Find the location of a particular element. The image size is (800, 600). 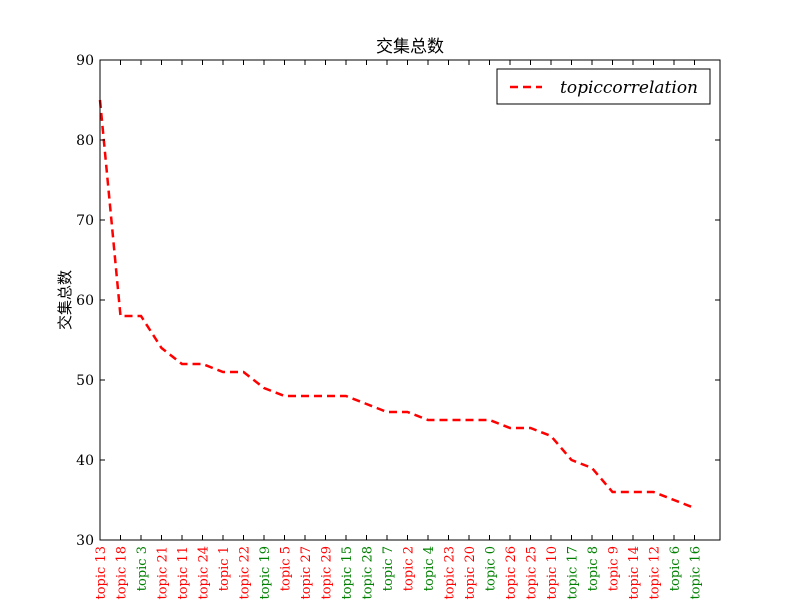

x-tick-label: topic 11 is located at coordinates (183, 573).